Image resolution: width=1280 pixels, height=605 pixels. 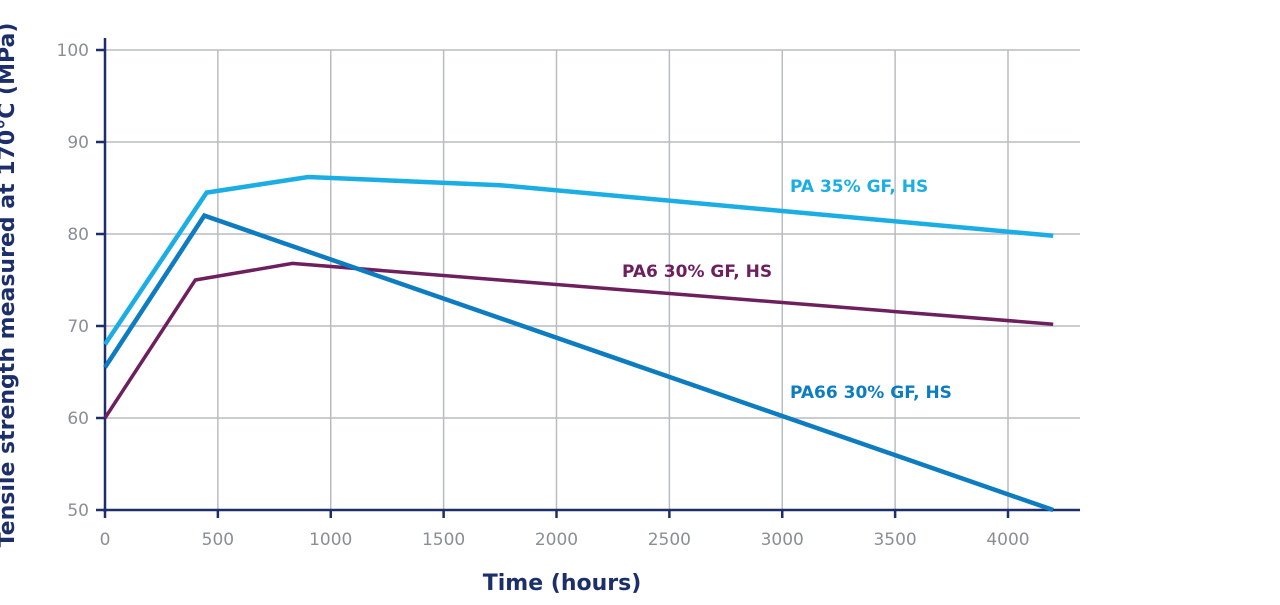 What do you see at coordinates (78, 327) in the screenshot?
I see `y-tick-label-70: 70` at bounding box center [78, 327].